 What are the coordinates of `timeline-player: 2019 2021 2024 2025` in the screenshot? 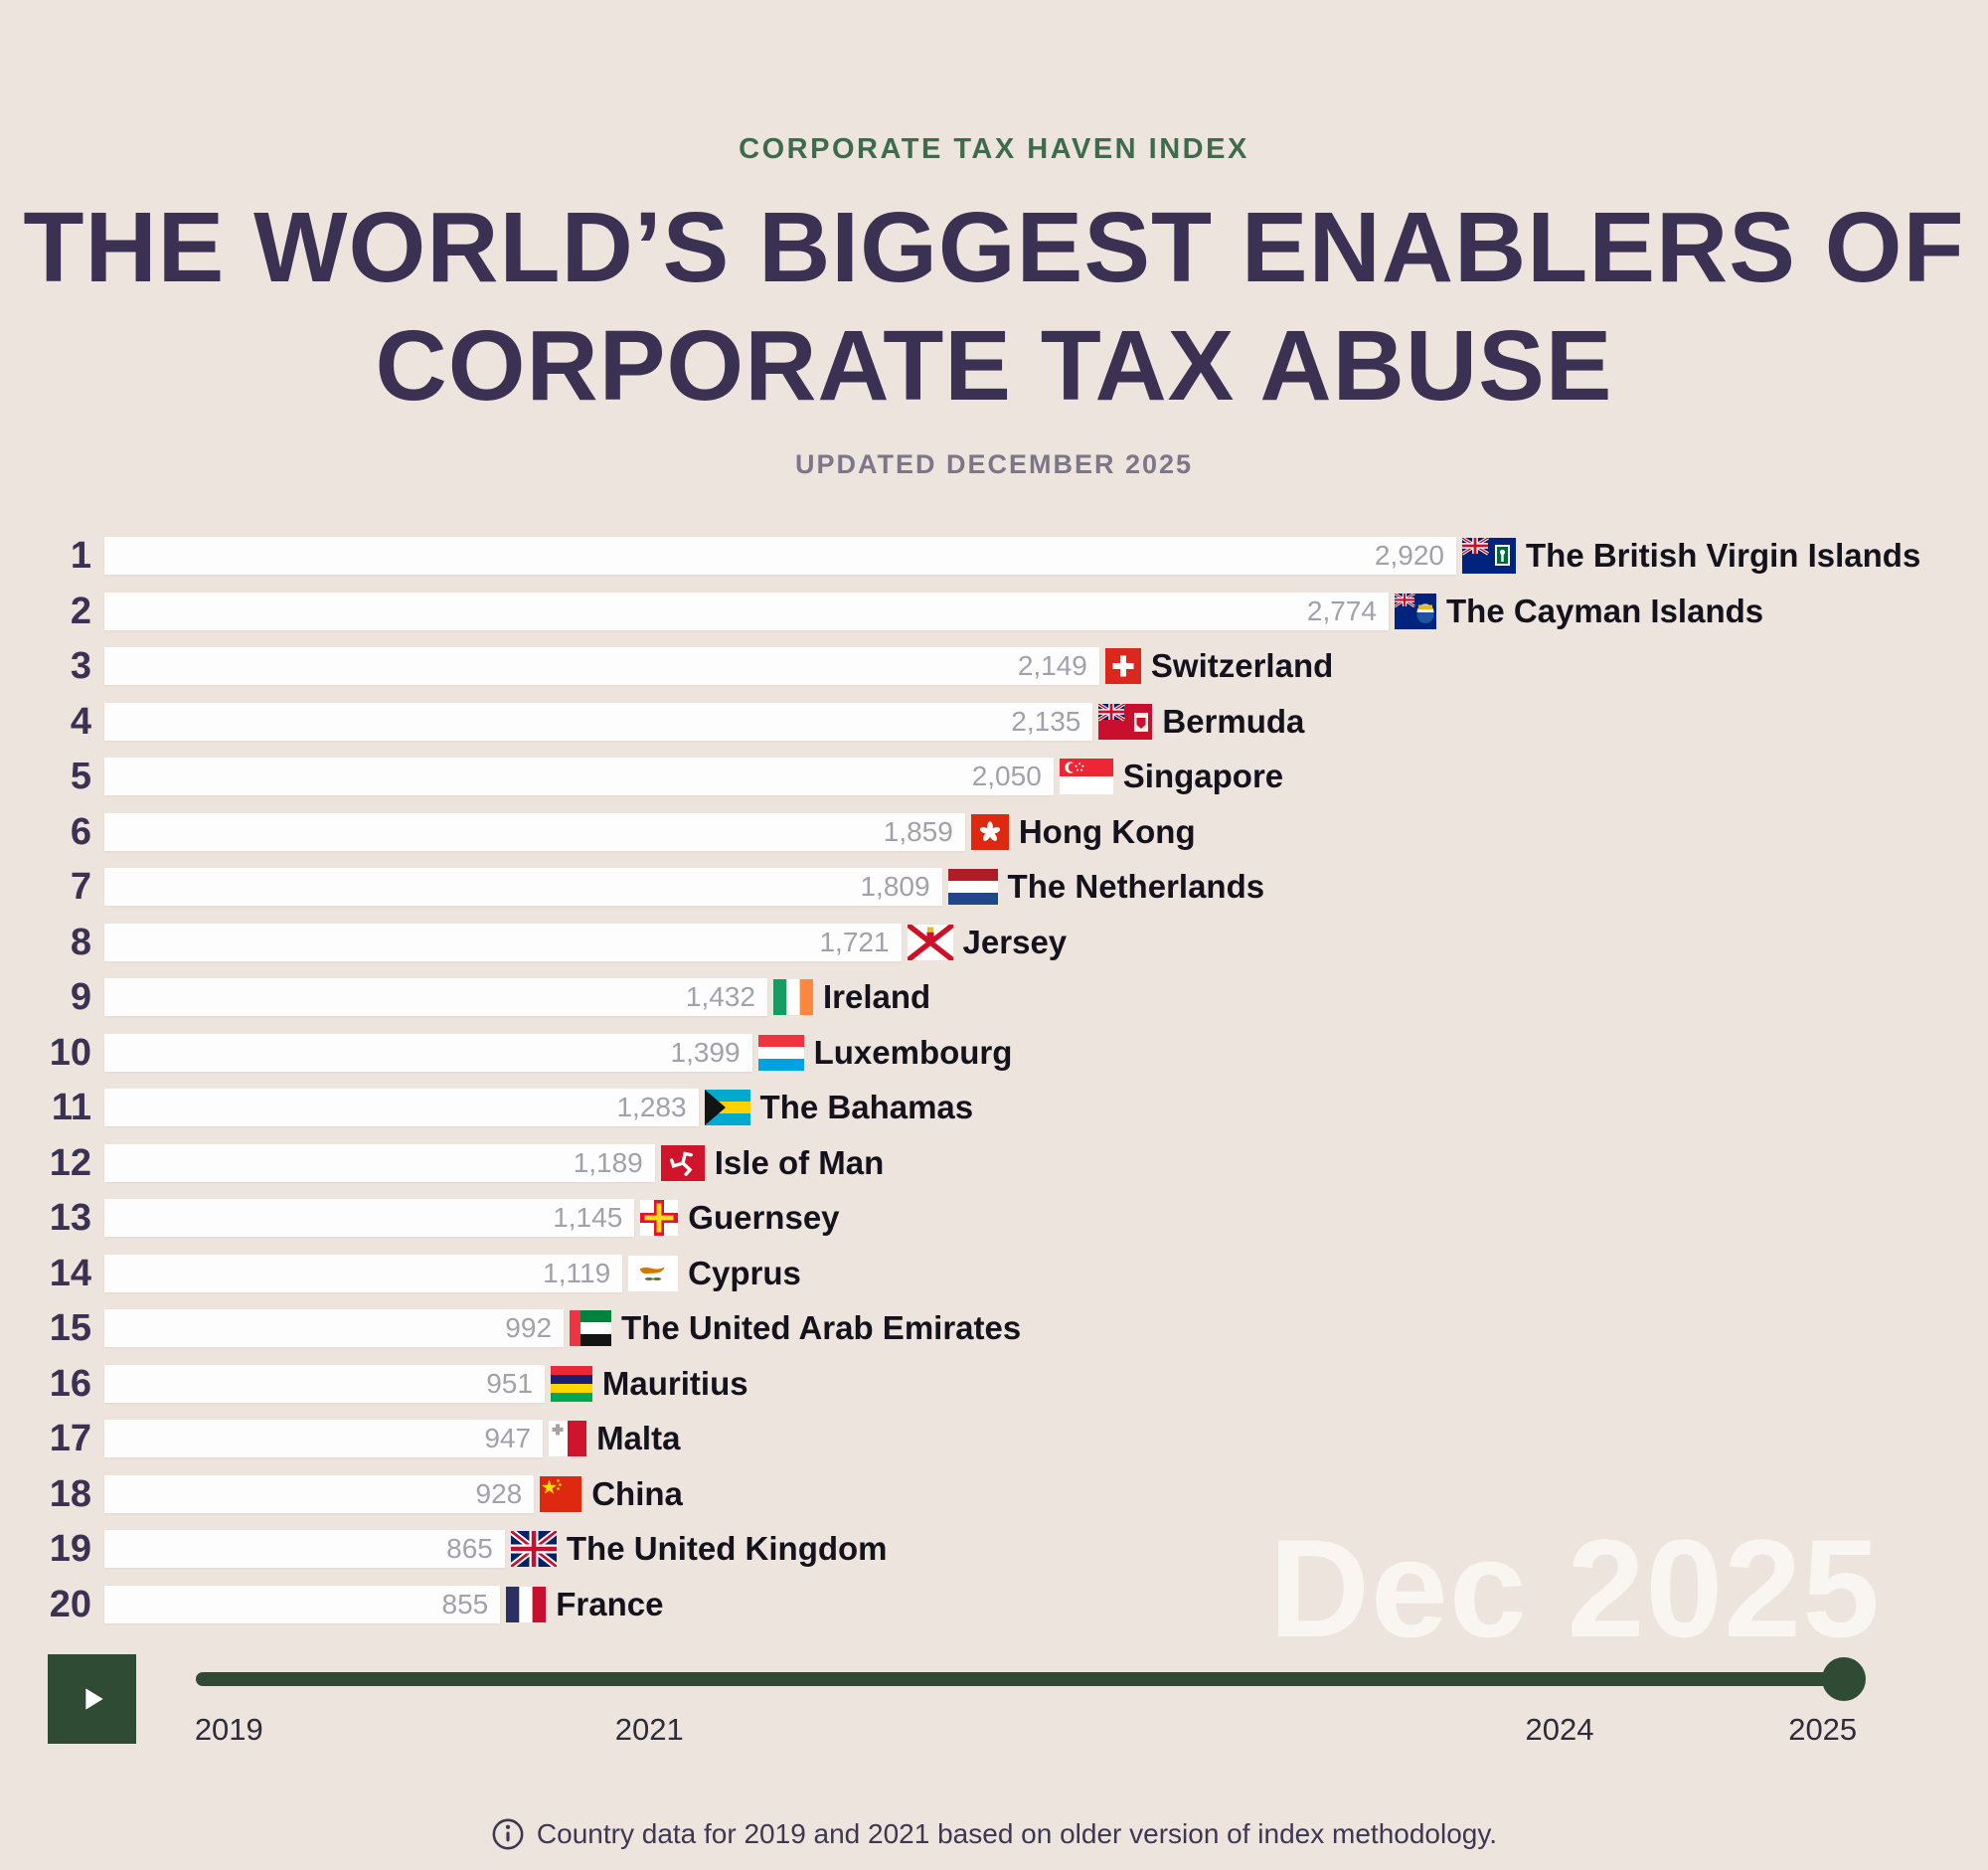 It's located at (994, 1719).